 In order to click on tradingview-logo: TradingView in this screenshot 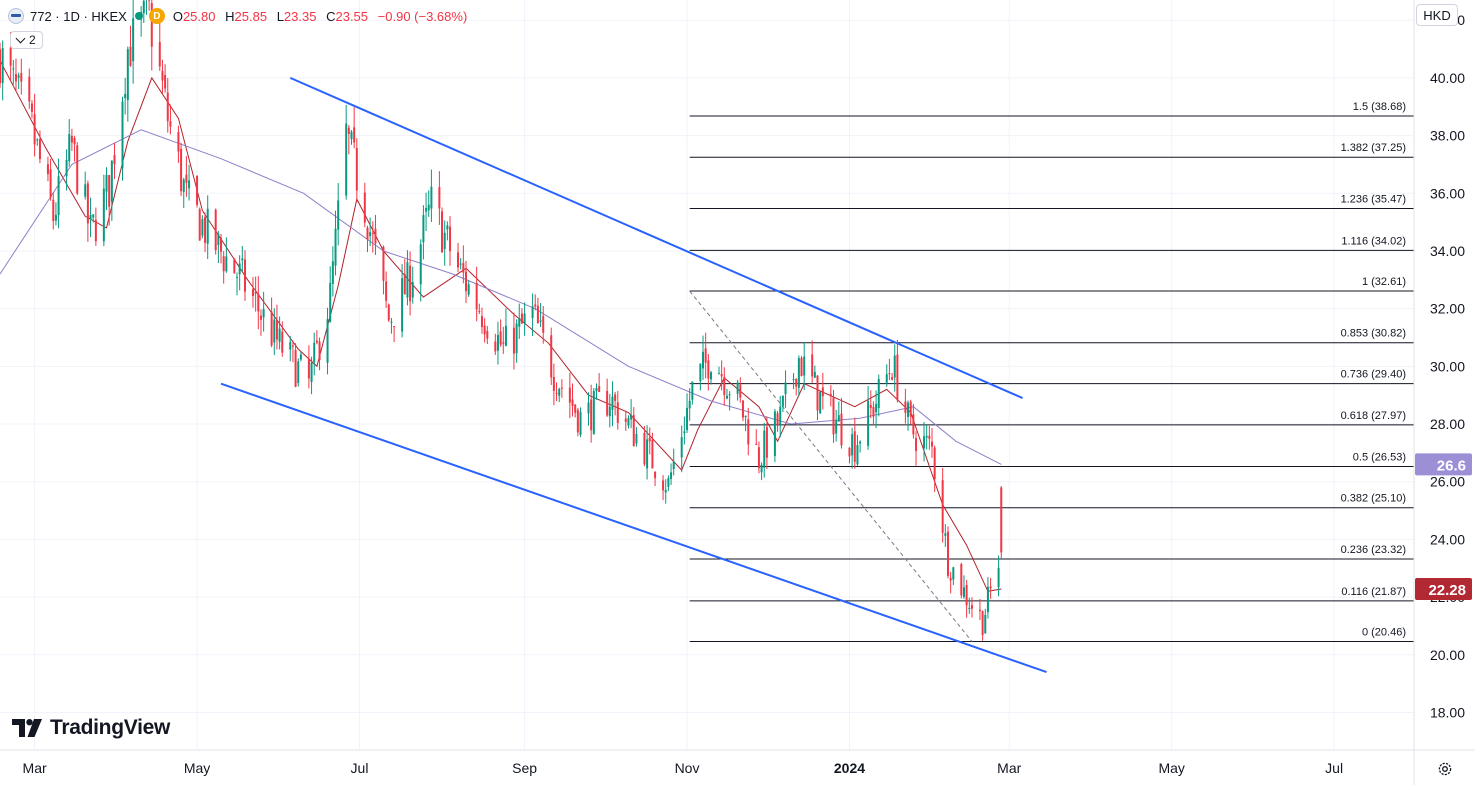, I will do `click(91, 728)`.